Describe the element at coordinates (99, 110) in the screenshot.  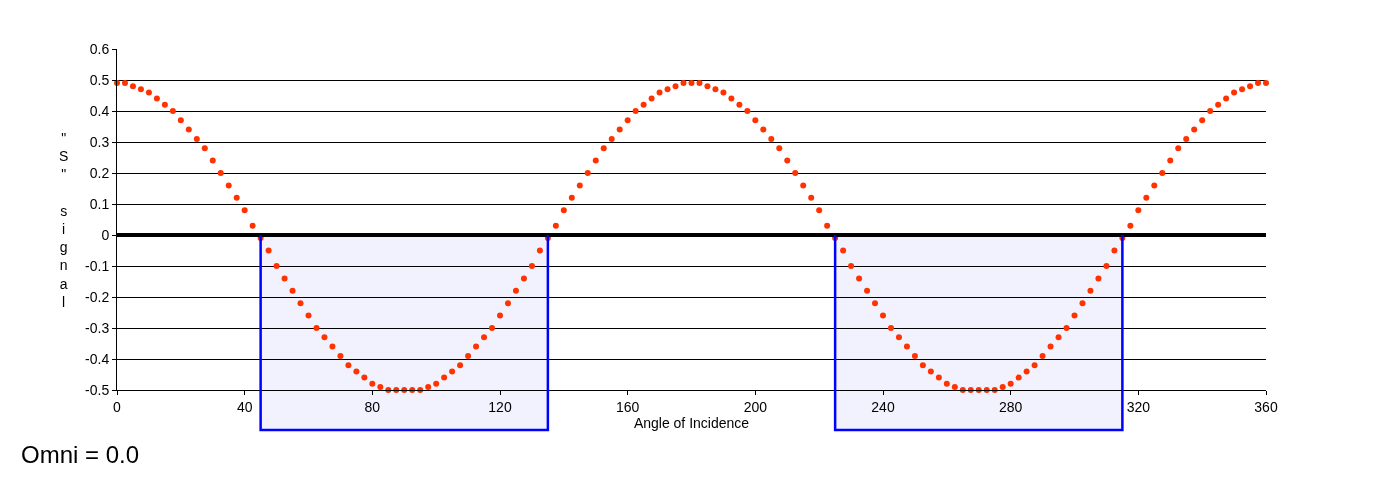
I see `y-tick-label: 0.4` at that location.